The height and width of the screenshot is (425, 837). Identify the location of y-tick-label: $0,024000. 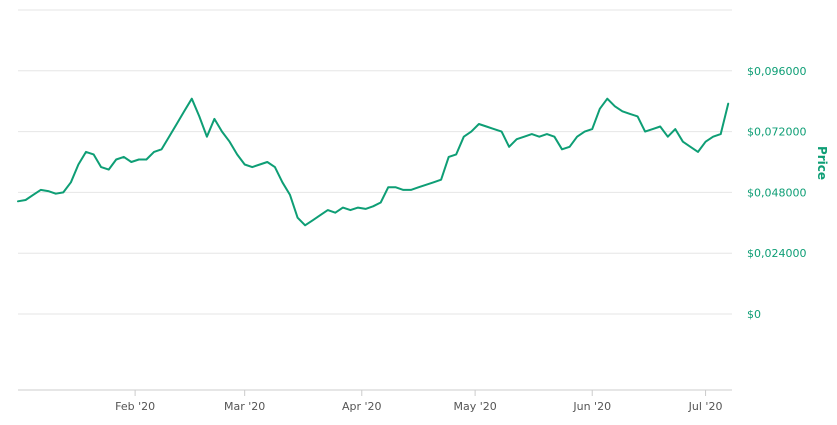
(777, 253).